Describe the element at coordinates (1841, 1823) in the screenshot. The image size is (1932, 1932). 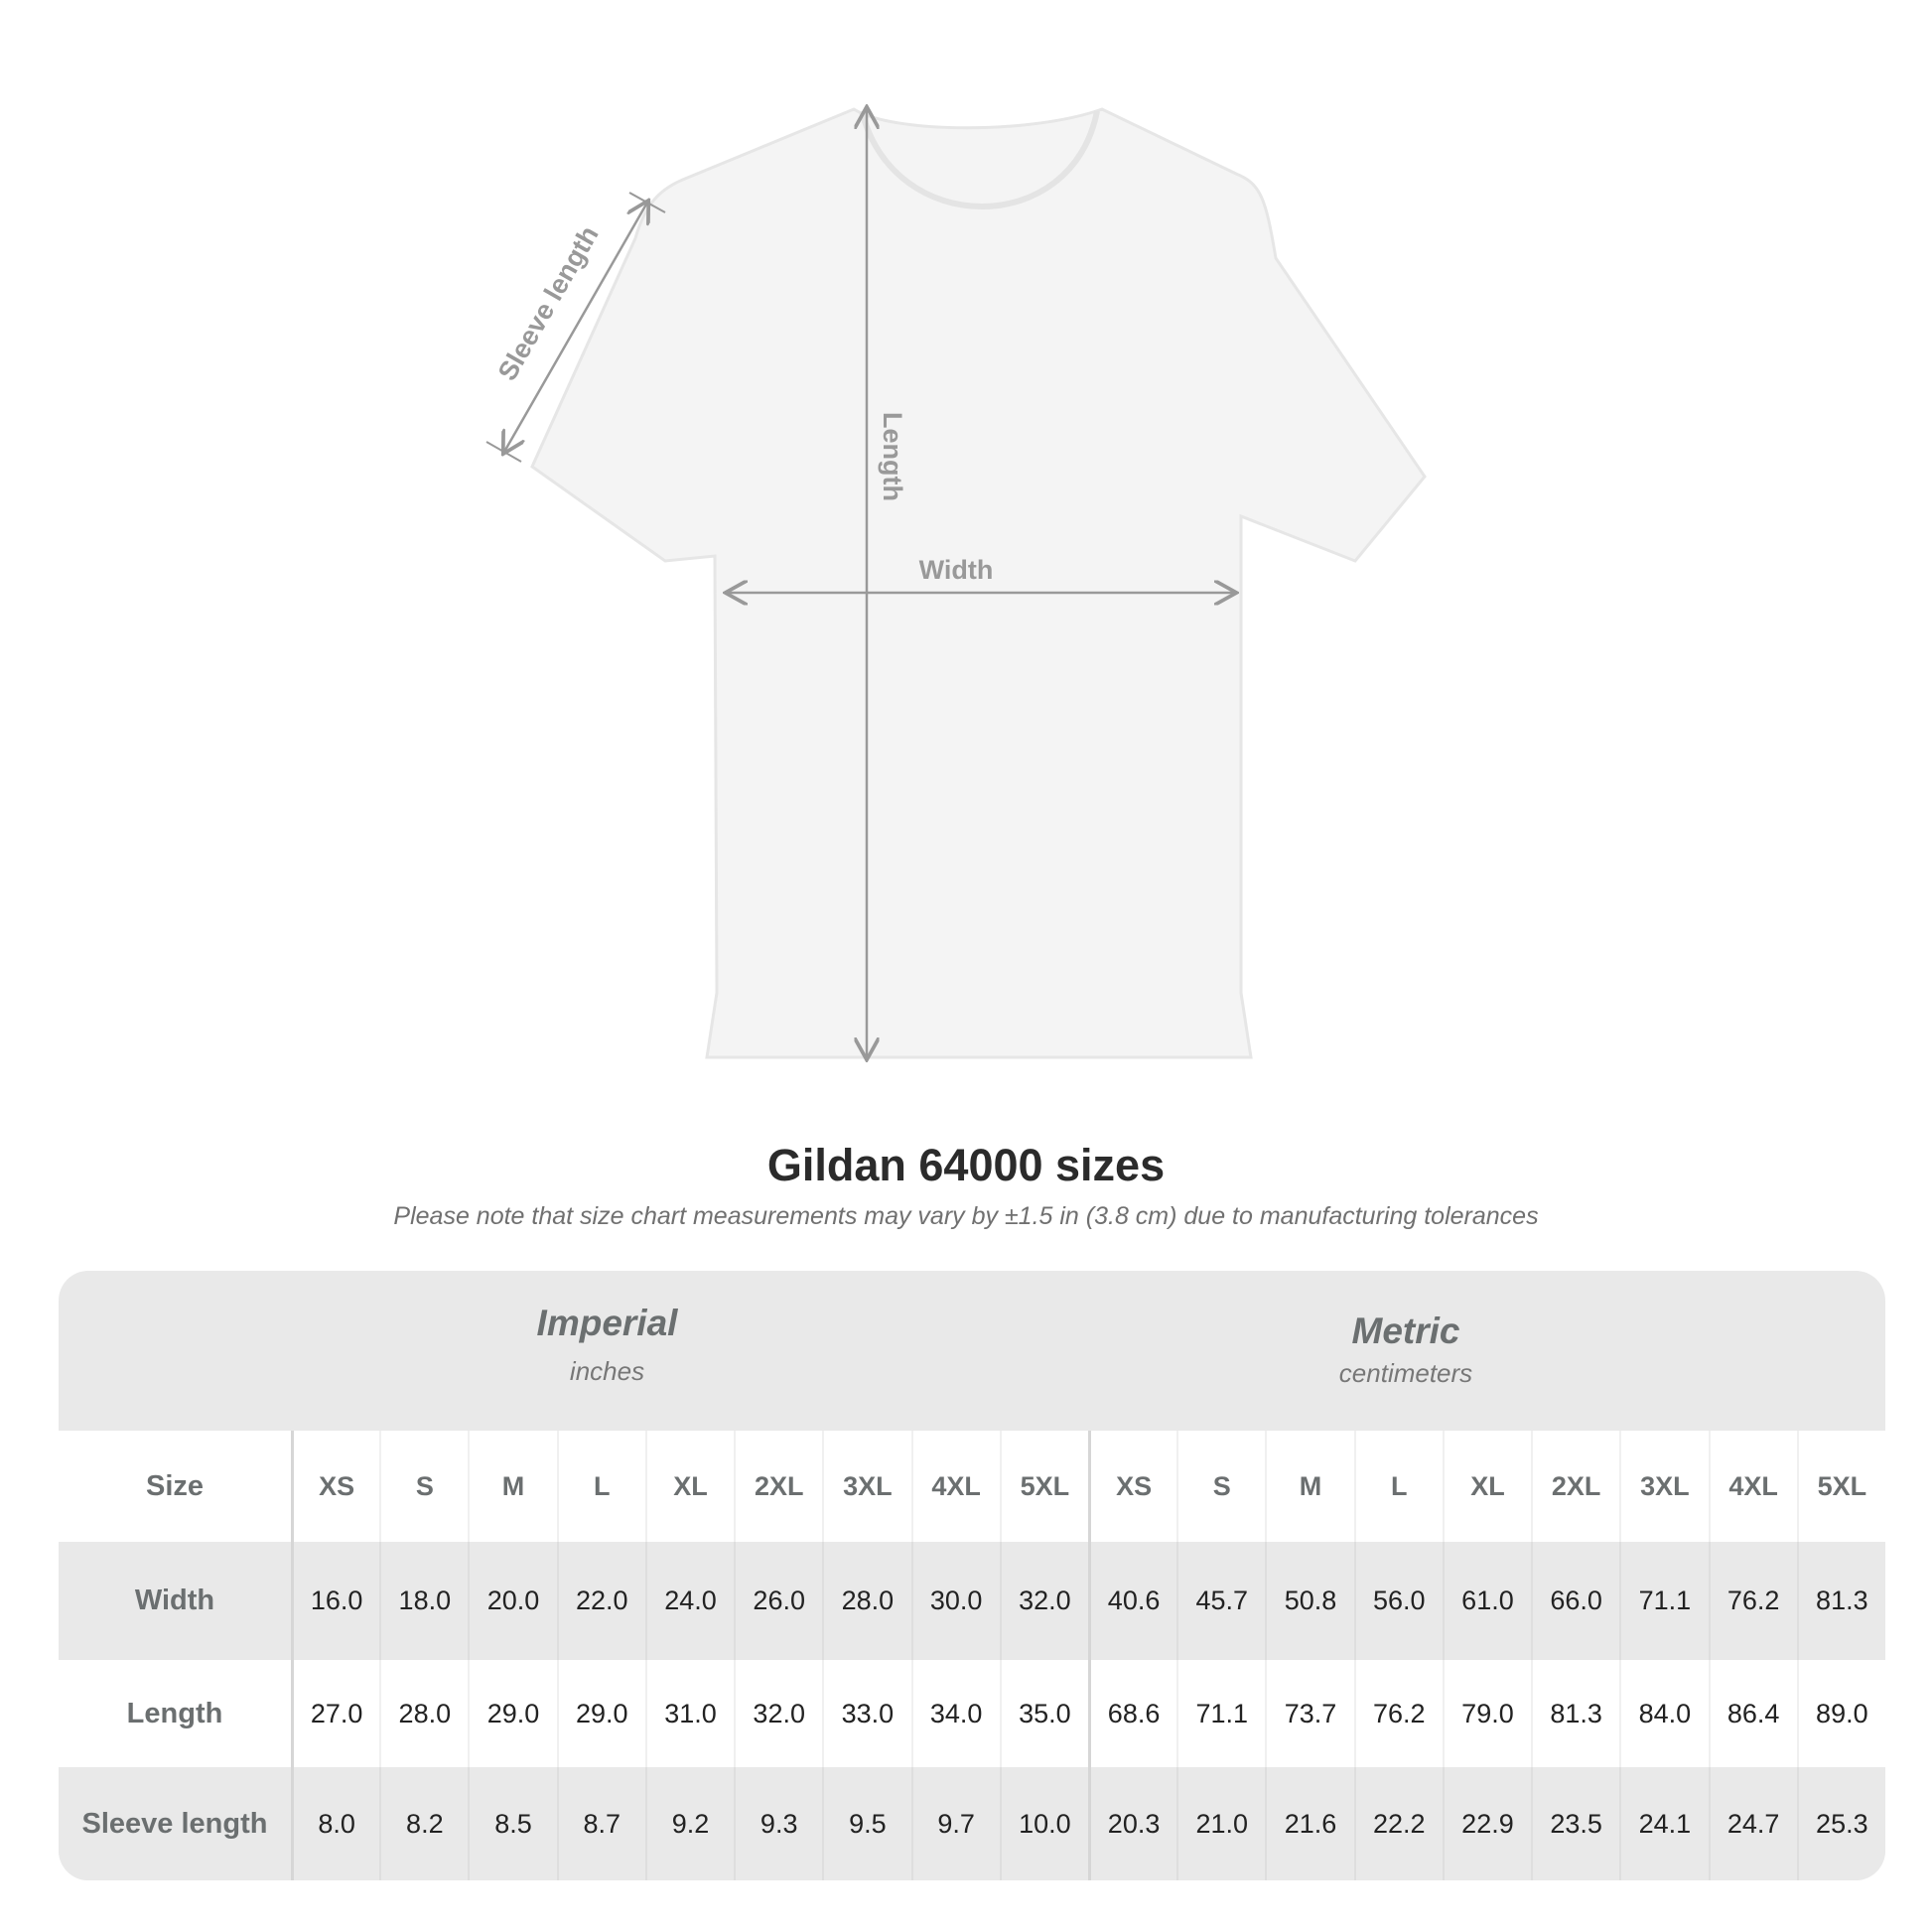
I see `measurement-cell: 25.3` at that location.